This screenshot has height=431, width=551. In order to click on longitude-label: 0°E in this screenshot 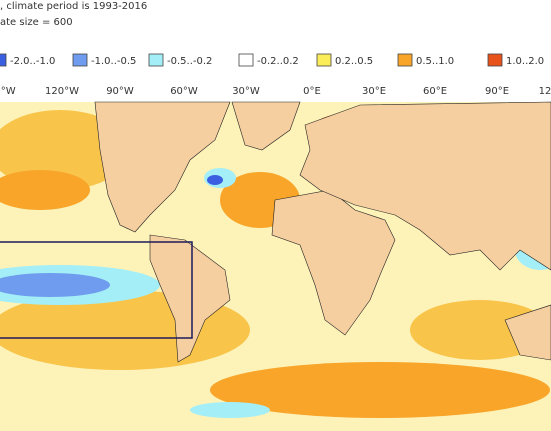, I will do `click(312, 91)`.